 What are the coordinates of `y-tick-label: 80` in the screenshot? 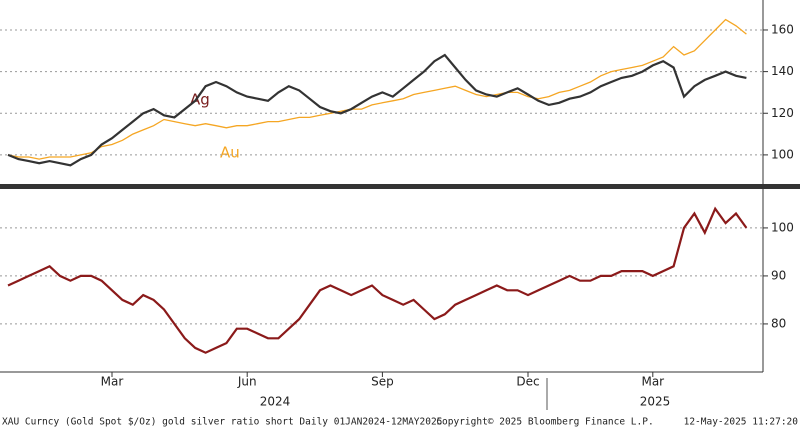 It's located at (778, 323).